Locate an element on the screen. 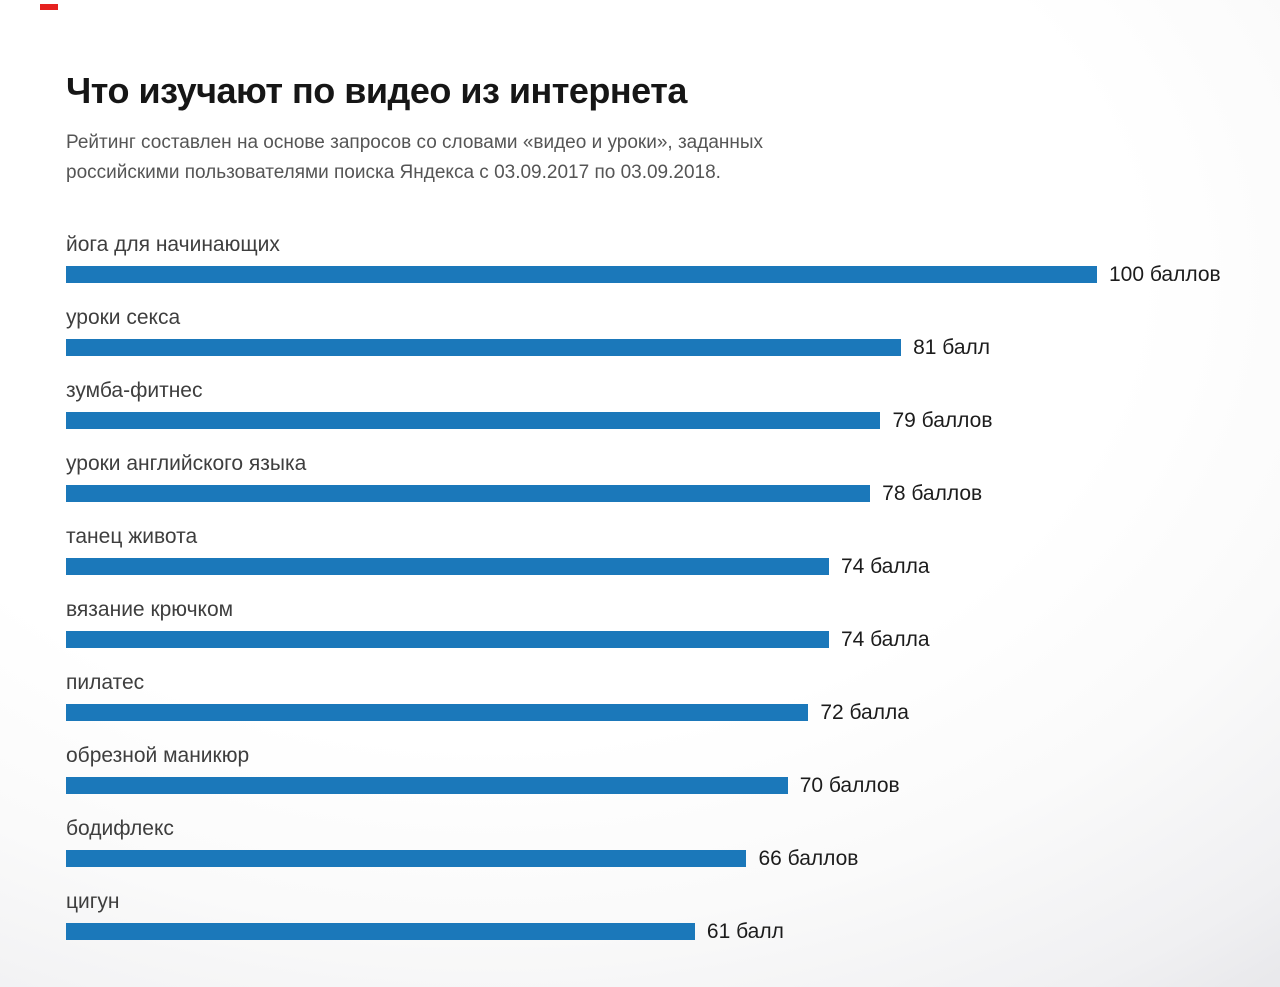 The image size is (1280, 987). bar-label: уроки секса is located at coordinates (123, 317).